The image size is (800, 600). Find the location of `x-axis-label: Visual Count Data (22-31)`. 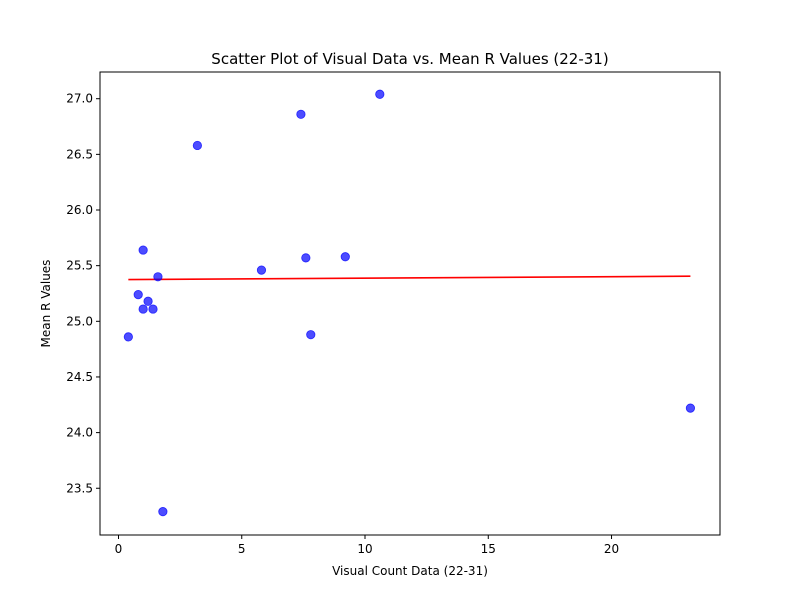

x-axis-label: Visual Count Data (22-31) is located at coordinates (410, 571).